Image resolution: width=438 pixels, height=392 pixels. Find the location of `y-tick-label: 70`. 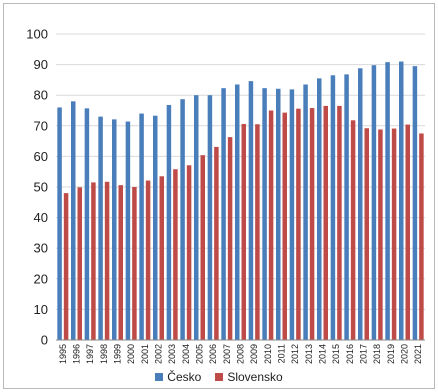

y-tick-label: 70 is located at coordinates (41, 125).